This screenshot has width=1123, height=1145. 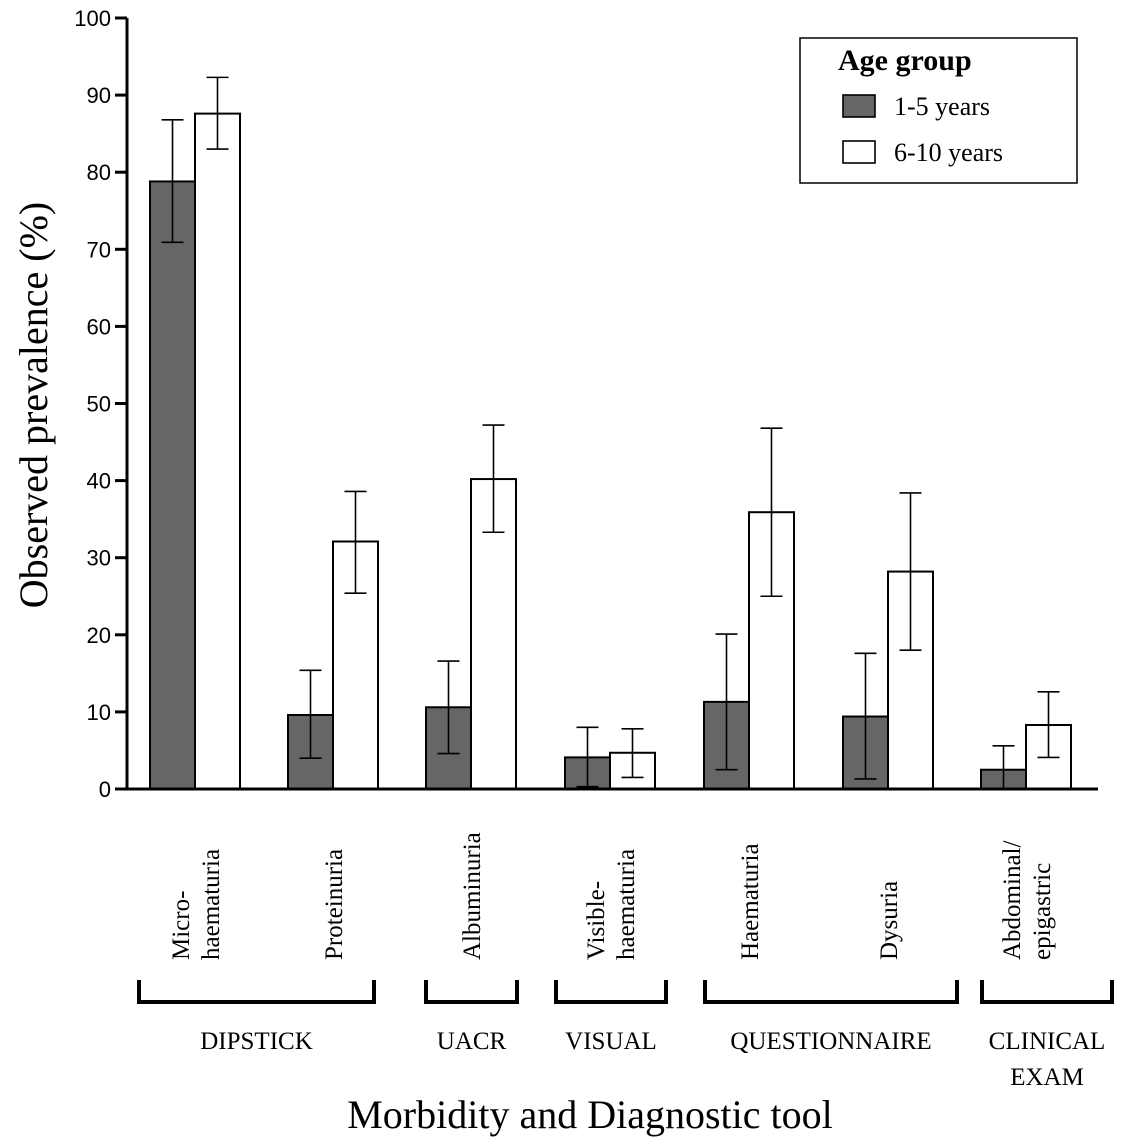 What do you see at coordinates (750, 901) in the screenshot?
I see `category-label: Haematuria` at bounding box center [750, 901].